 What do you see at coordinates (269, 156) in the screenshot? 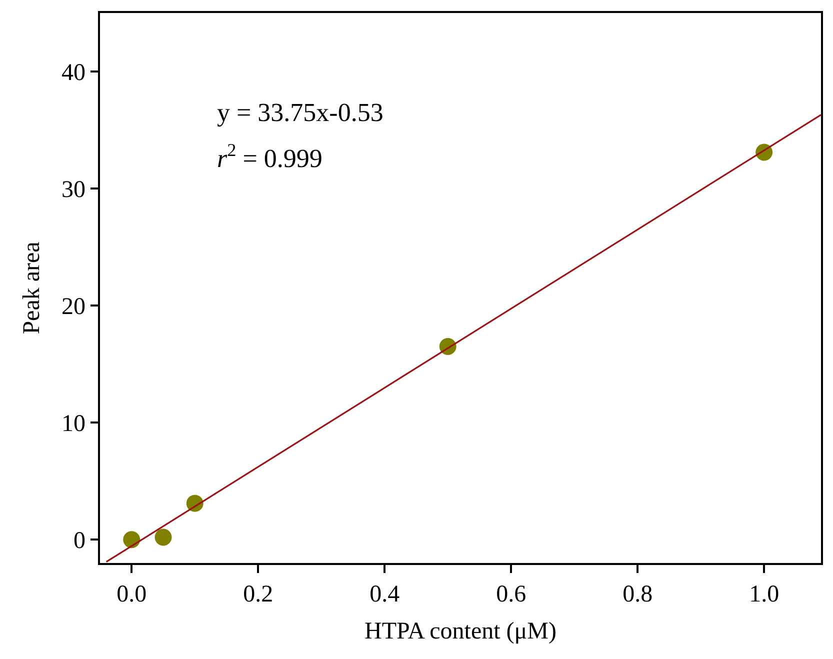
I see `annotation: r$^{2}$ = 0.999` at bounding box center [269, 156].